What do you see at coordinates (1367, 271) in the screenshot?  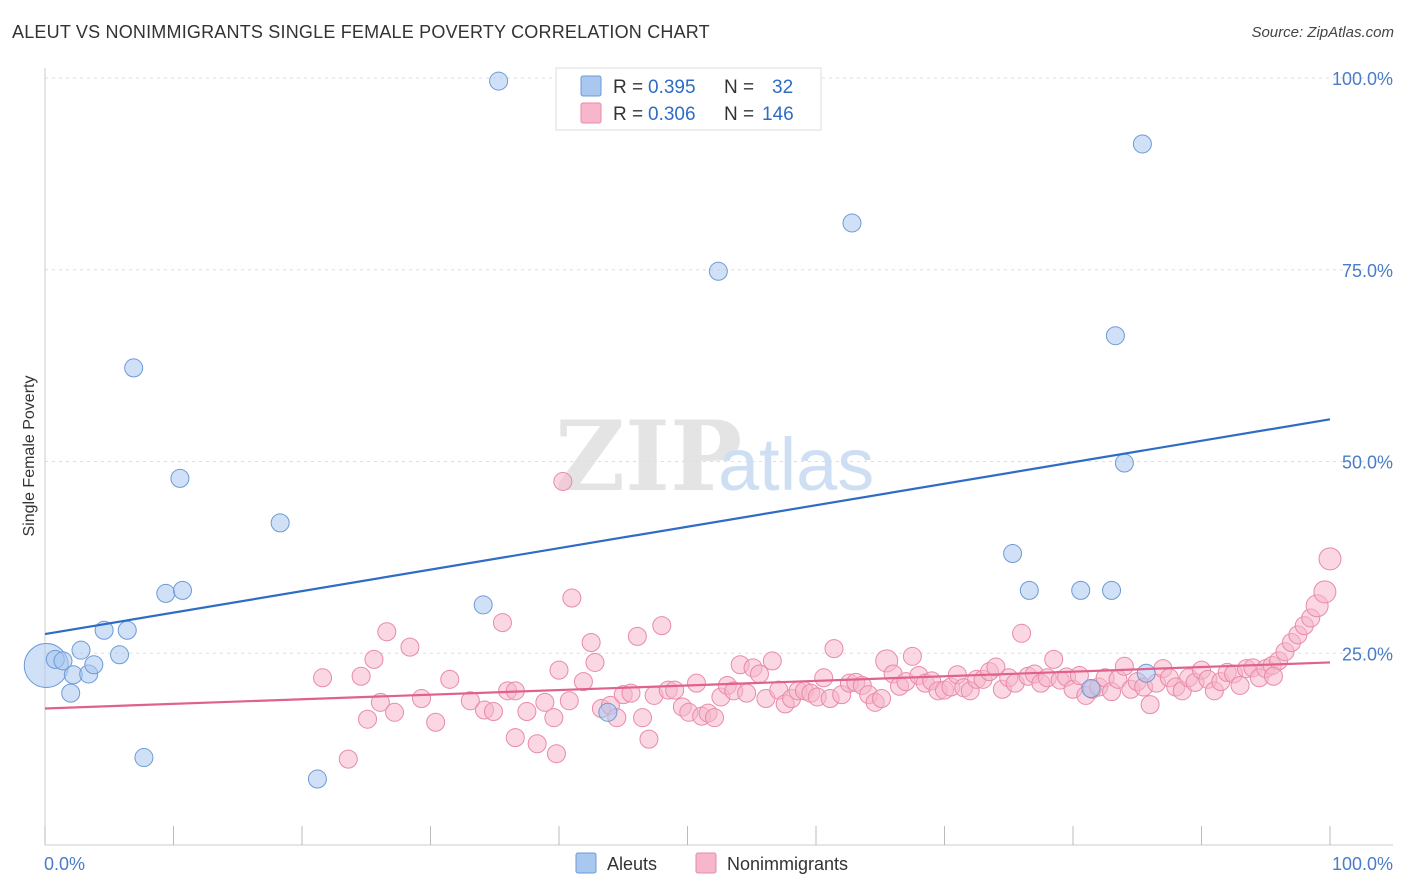 I see `y-tick-label-2: 75.0%` at bounding box center [1367, 271].